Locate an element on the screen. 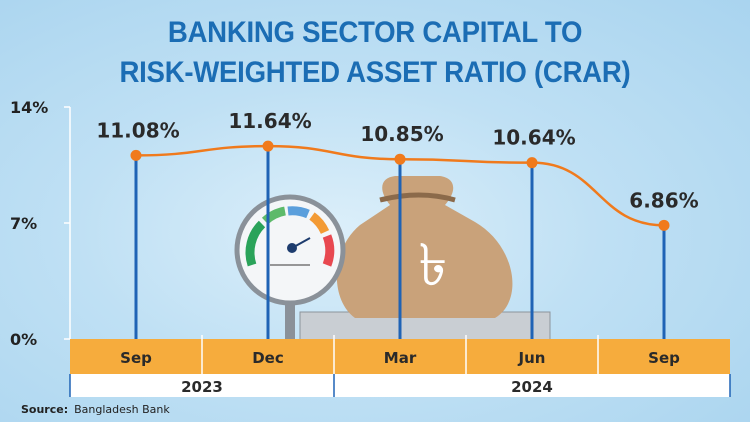  data-label: 11.08% is located at coordinates (137, 130).